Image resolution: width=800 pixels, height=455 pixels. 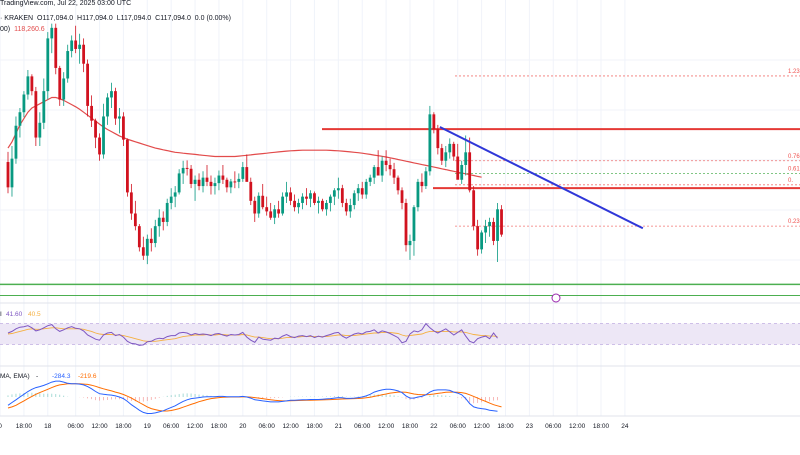 What do you see at coordinates (15, 376) in the screenshot?
I see `macd-prefix-label: MA, EMA)` at bounding box center [15, 376].